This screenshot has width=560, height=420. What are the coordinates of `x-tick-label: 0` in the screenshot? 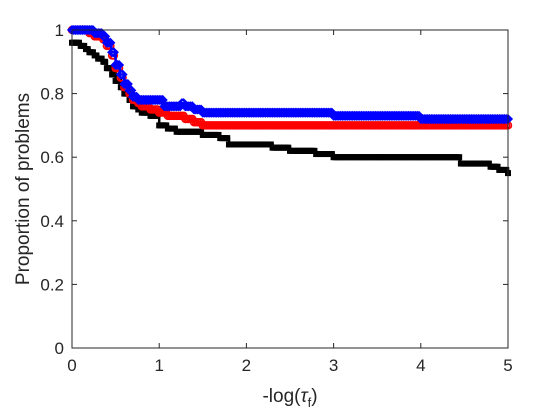 It's located at (71, 365).